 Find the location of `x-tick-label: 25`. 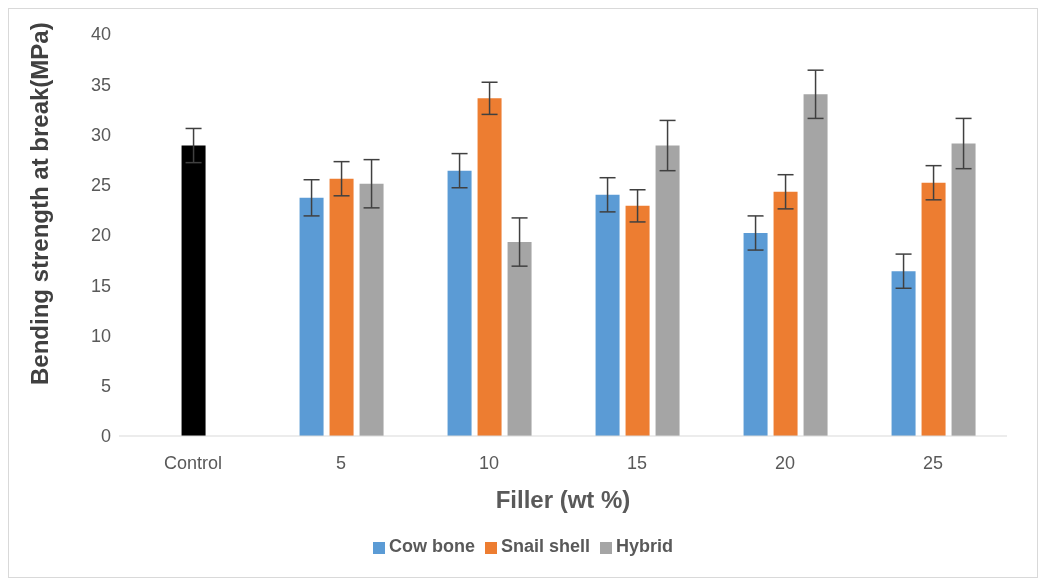

x-tick-label: 25 is located at coordinates (933, 462).